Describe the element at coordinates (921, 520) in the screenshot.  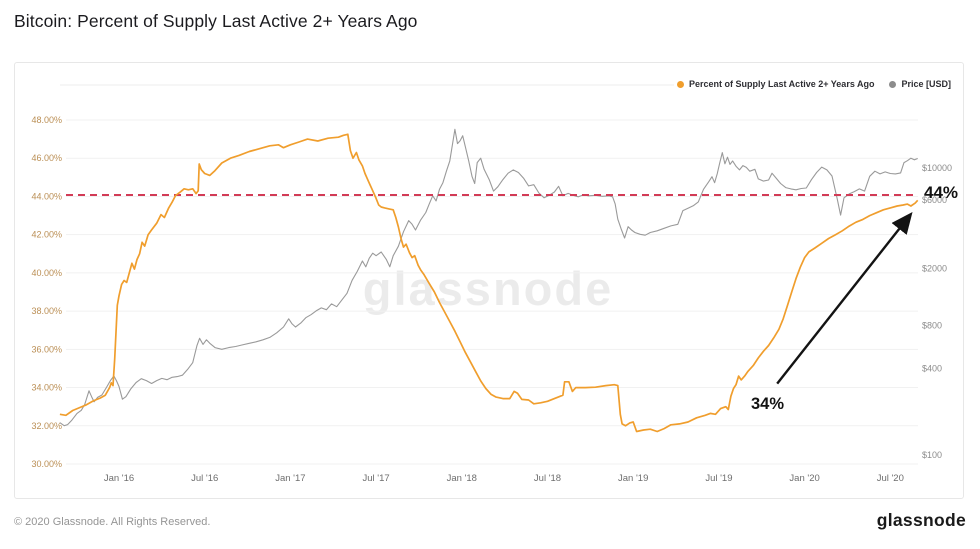
I see `glassnode-logo: glassnode` at that location.